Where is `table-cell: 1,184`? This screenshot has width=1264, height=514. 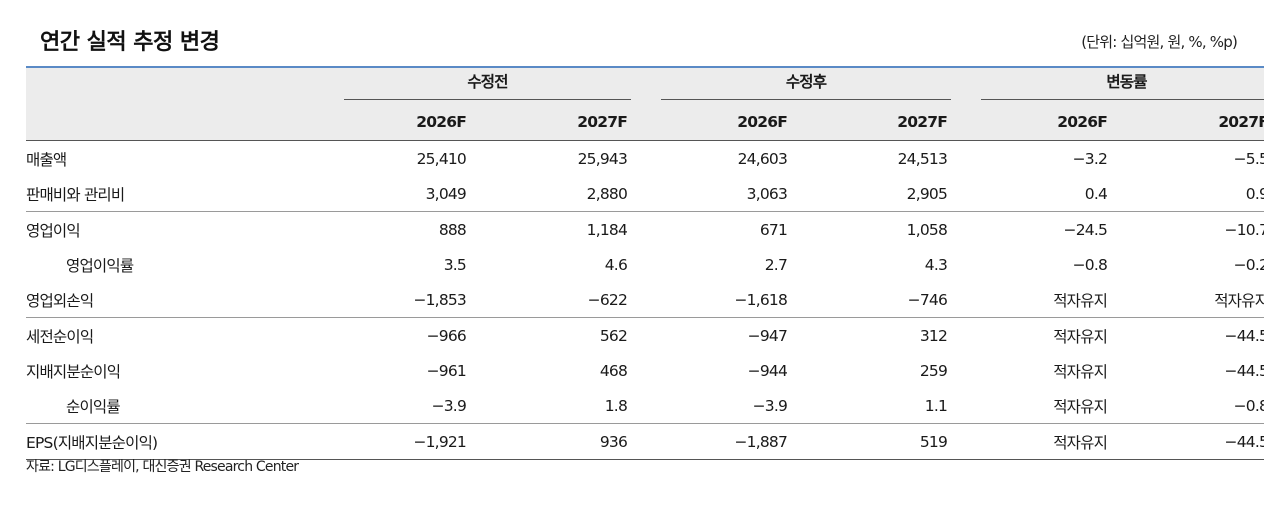 table-cell: 1,184 is located at coordinates (559, 229).